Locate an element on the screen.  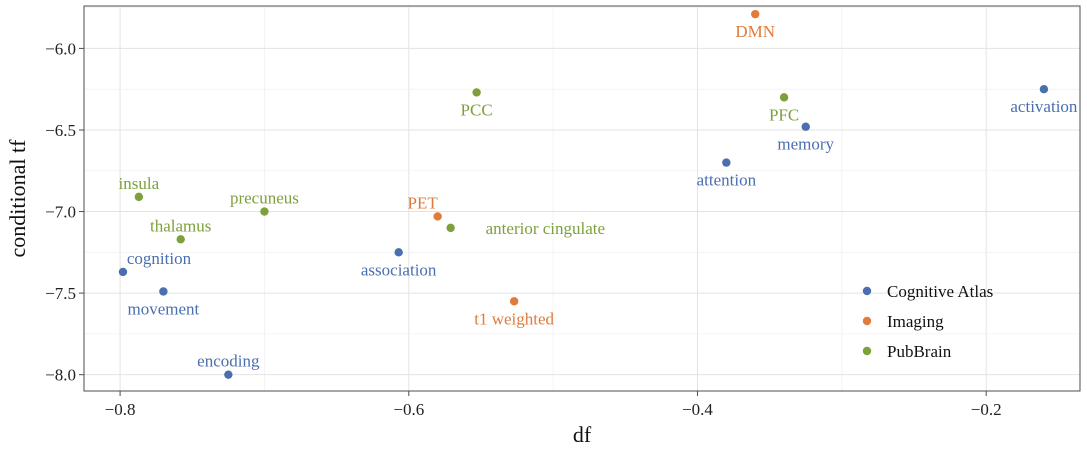
point-label-cognition: cognition is located at coordinates (159, 258).